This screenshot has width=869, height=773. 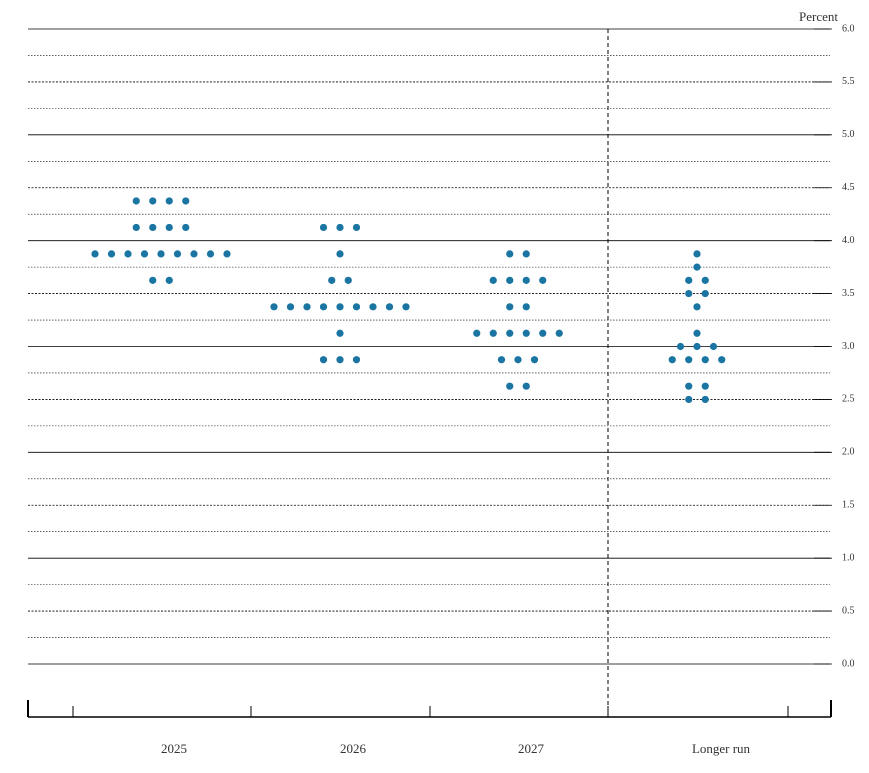 I want to click on y-tick-label: 1.0, so click(x=848, y=557).